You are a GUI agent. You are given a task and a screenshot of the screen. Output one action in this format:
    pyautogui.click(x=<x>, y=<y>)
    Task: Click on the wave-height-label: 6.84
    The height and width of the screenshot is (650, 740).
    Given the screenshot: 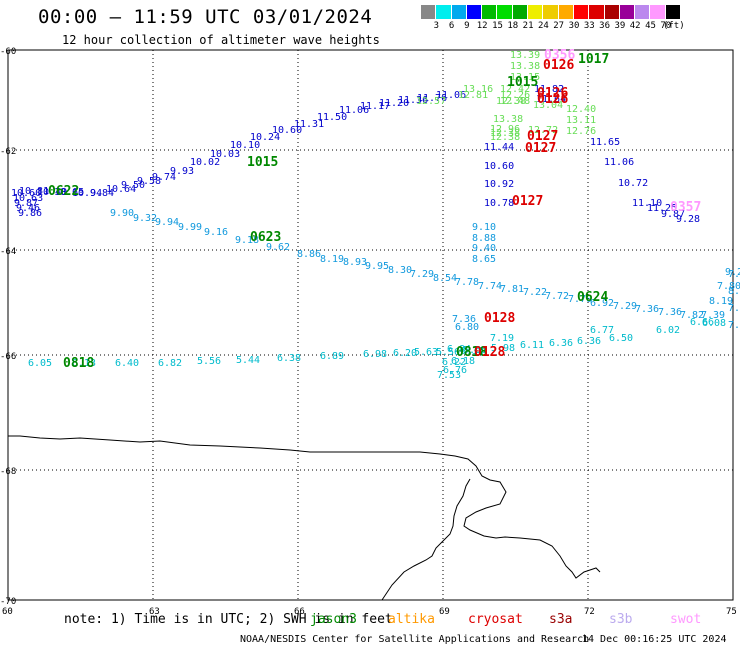 What is the action you would take?
    pyautogui.click(x=459, y=349)
    